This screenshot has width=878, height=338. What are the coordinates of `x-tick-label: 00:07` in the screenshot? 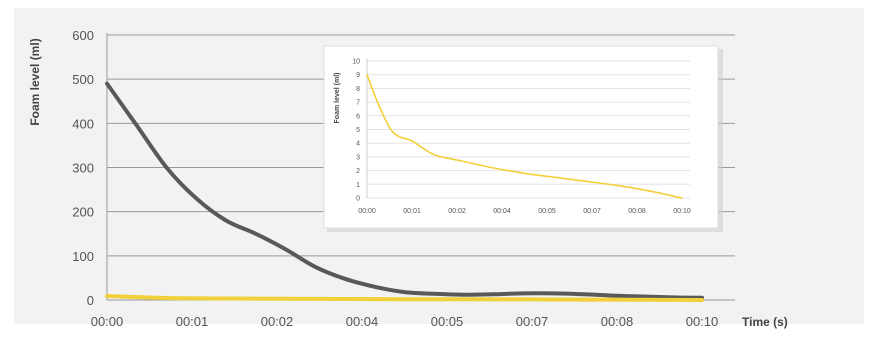 It's located at (532, 321).